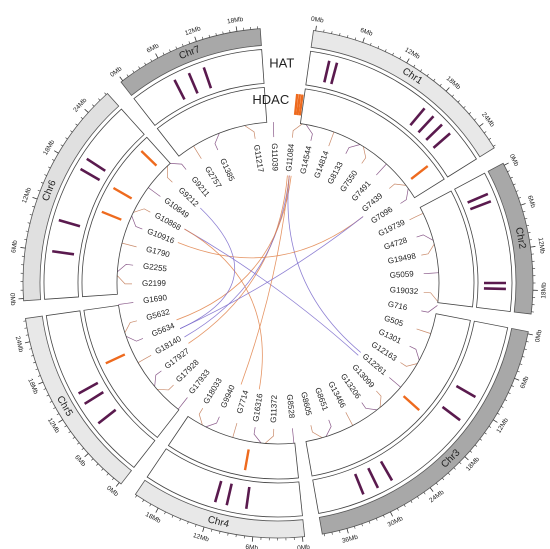  I want to click on hdac-mark, so click(149, 158).